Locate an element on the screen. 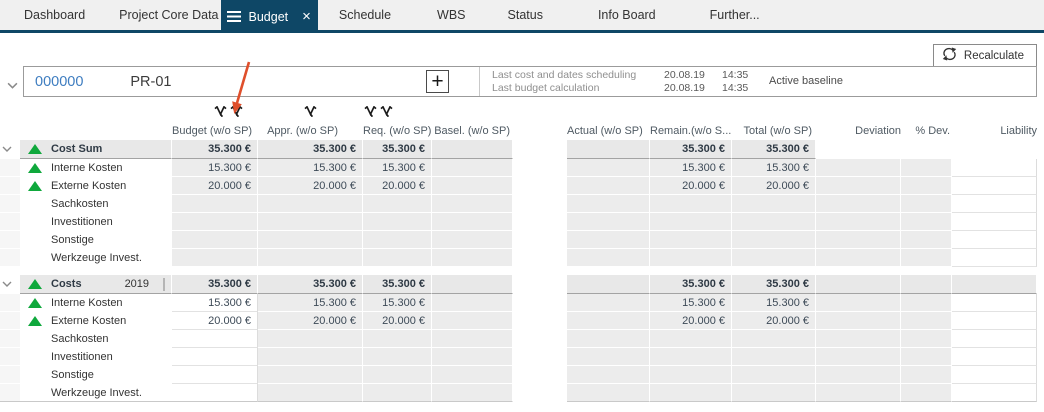 The image size is (1044, 412). cell-budget is located at coordinates (215, 222).